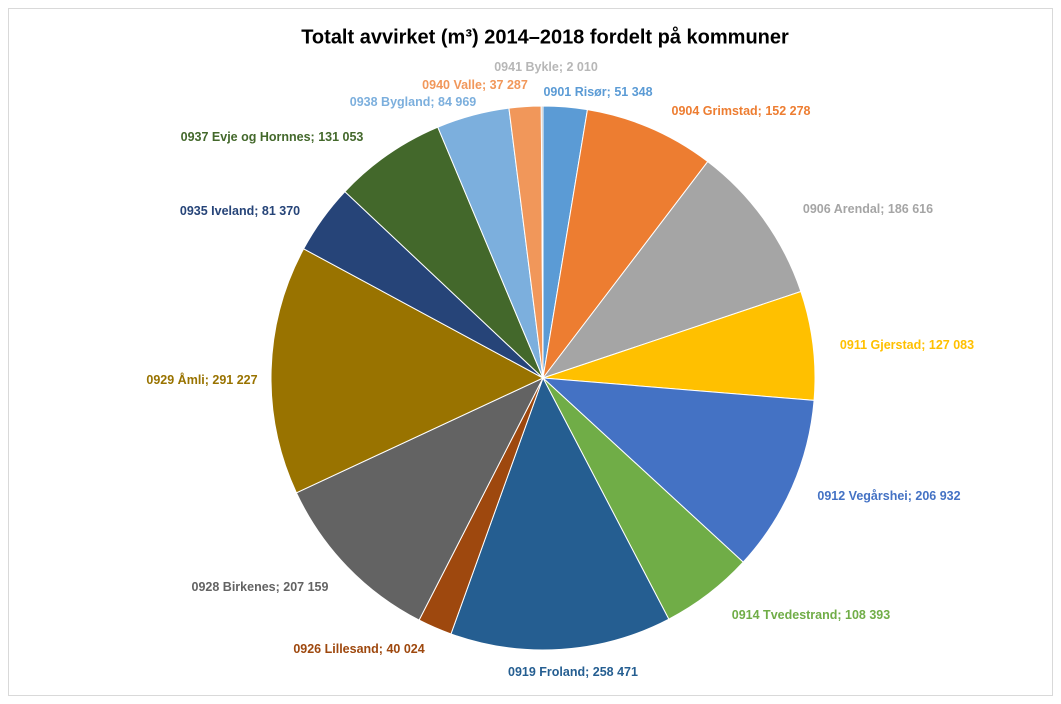 Image resolution: width=1061 pixels, height=704 pixels. What do you see at coordinates (234, 380) in the screenshot?
I see `label-value: 291 227` at bounding box center [234, 380].